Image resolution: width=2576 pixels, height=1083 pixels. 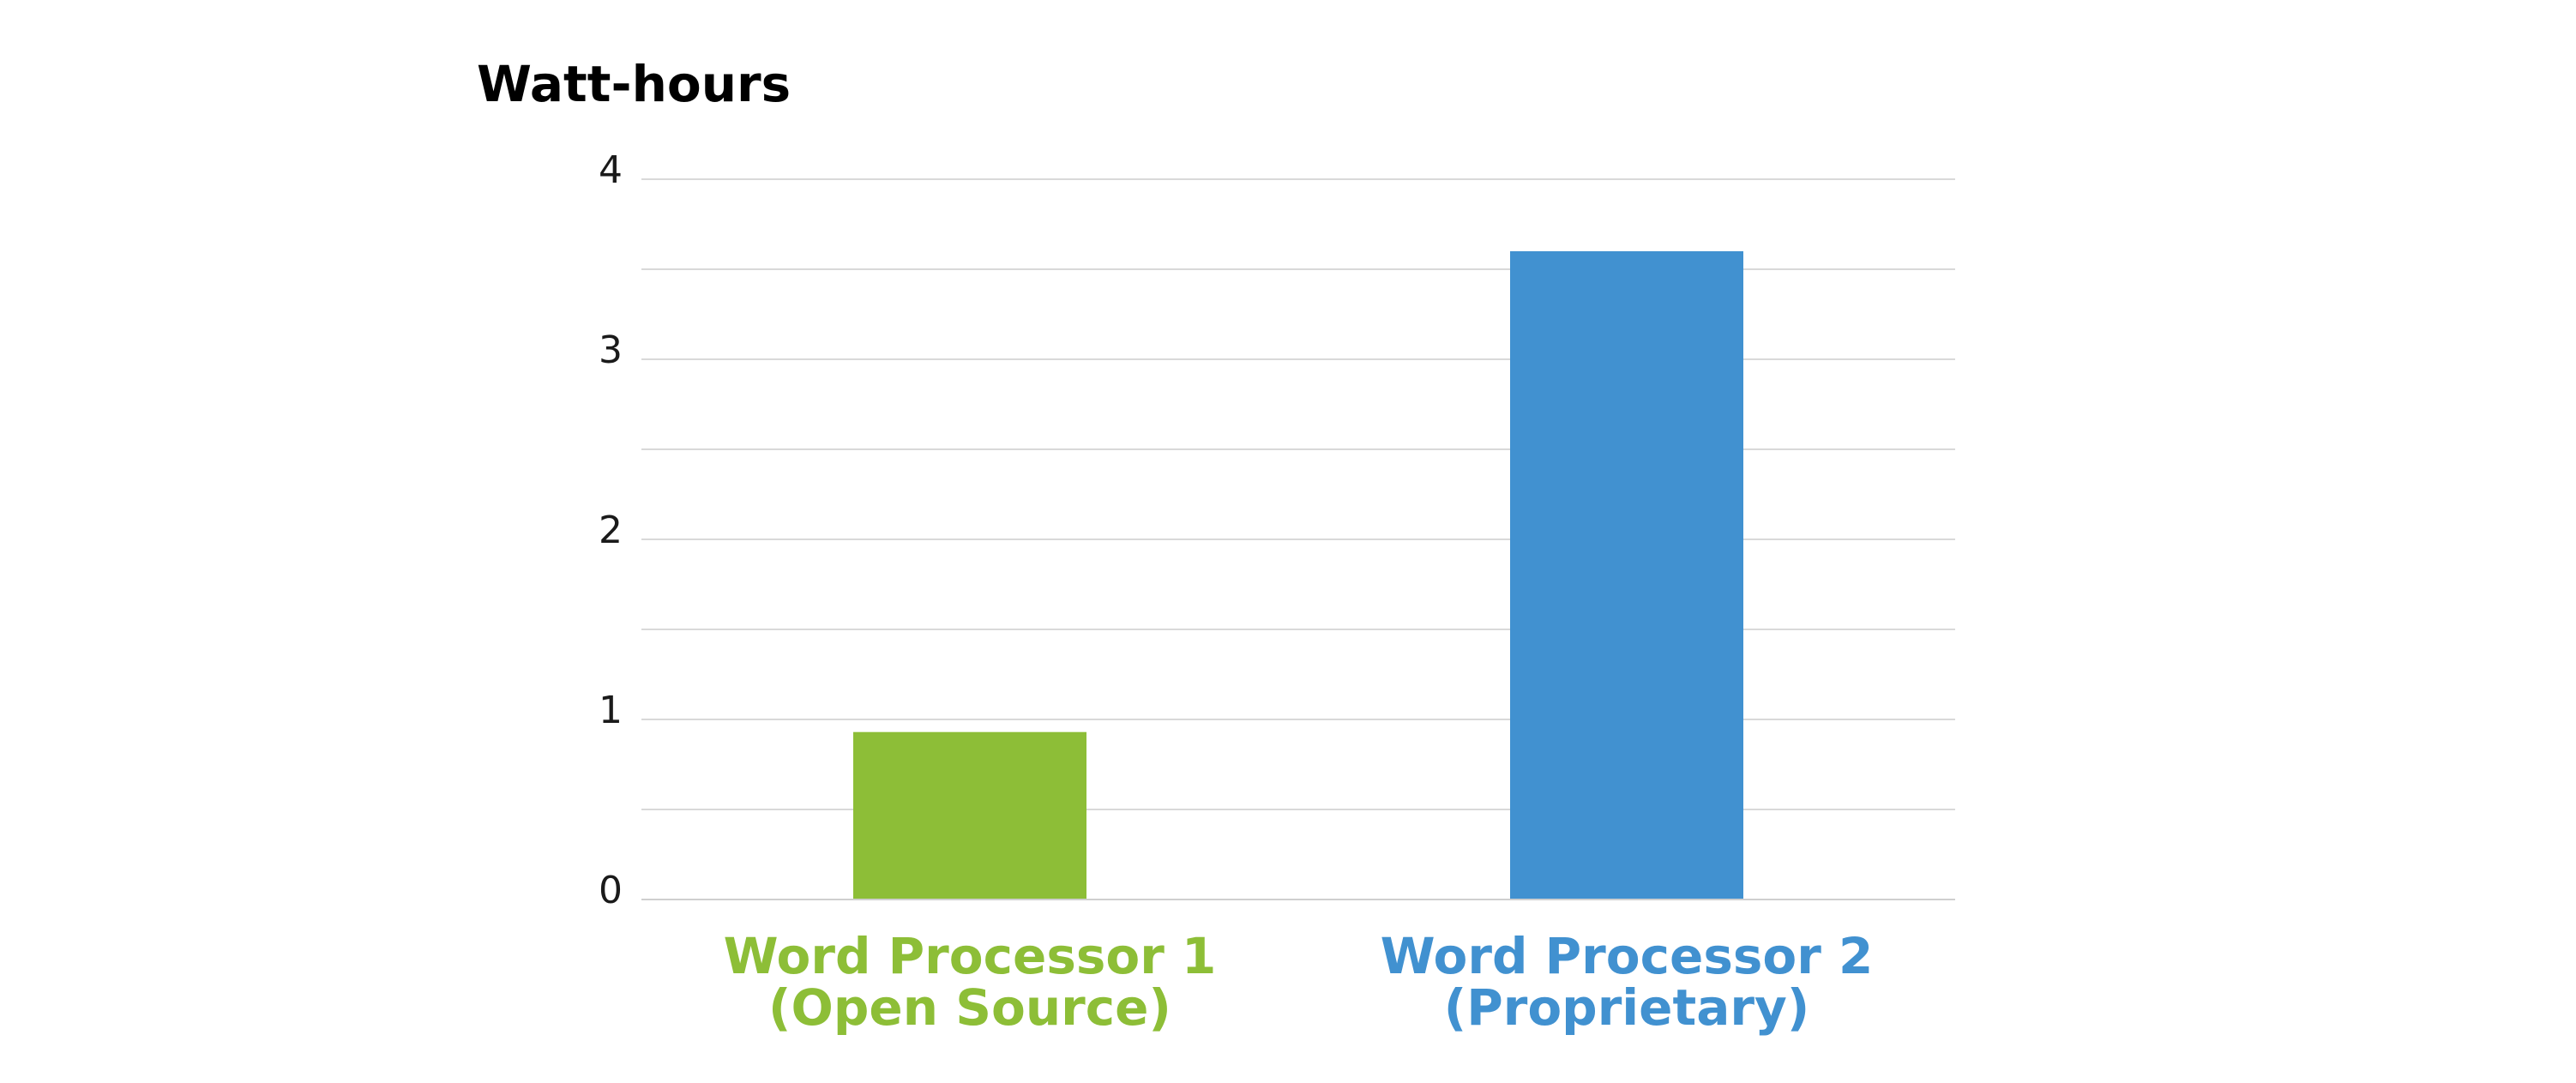 I want to click on y-tick-label: 3, so click(x=611, y=350).